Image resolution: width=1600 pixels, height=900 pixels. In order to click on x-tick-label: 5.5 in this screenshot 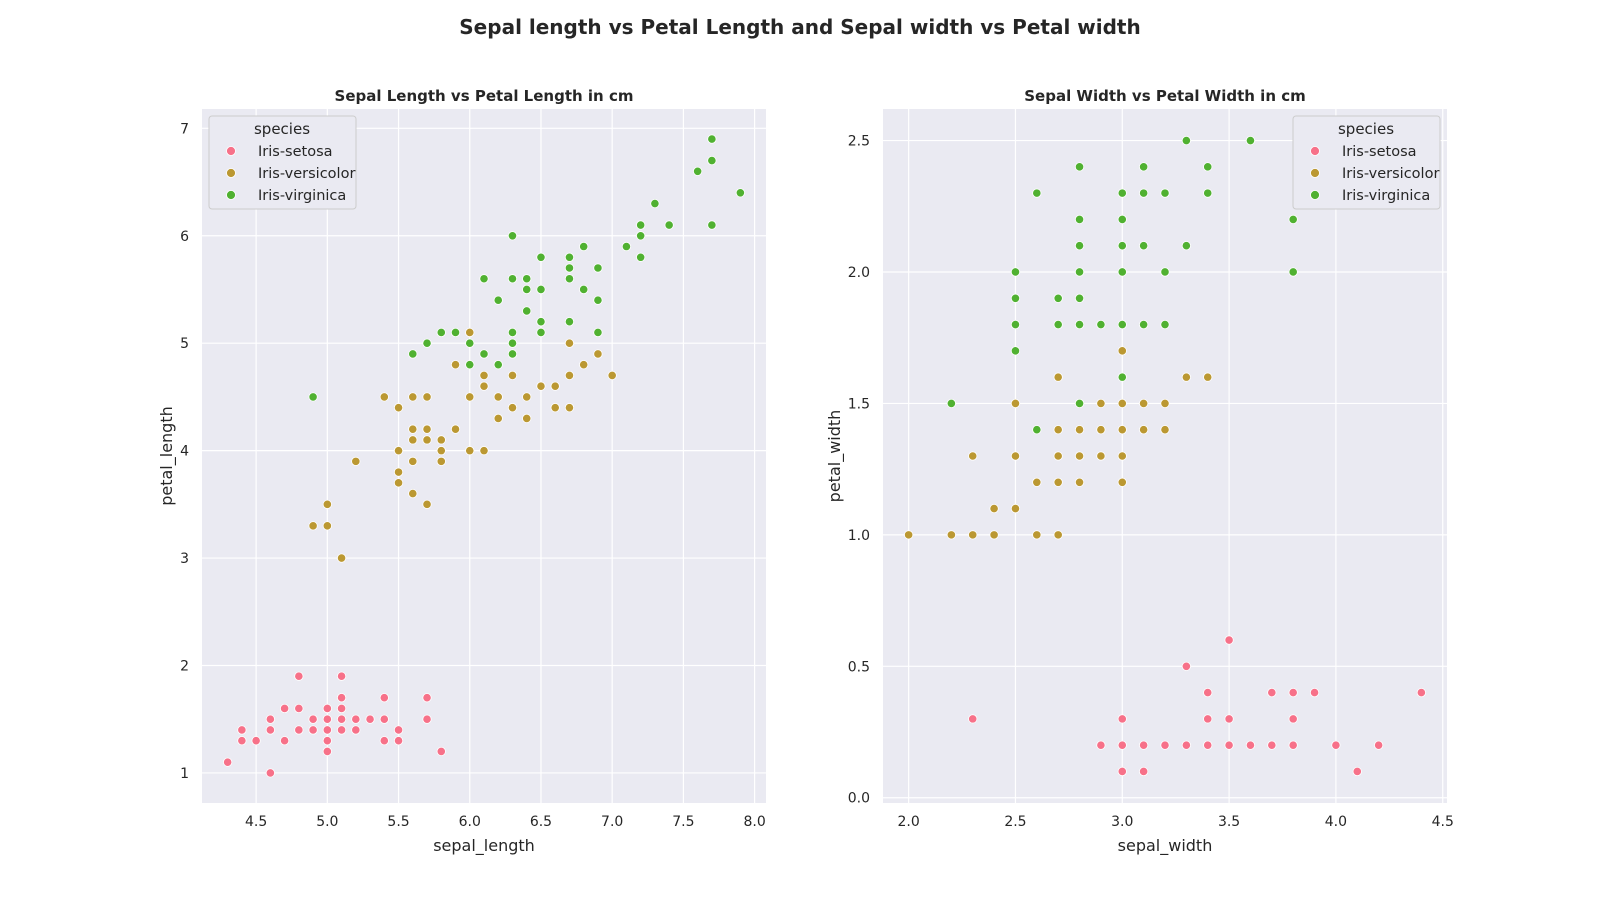, I will do `click(398, 822)`.